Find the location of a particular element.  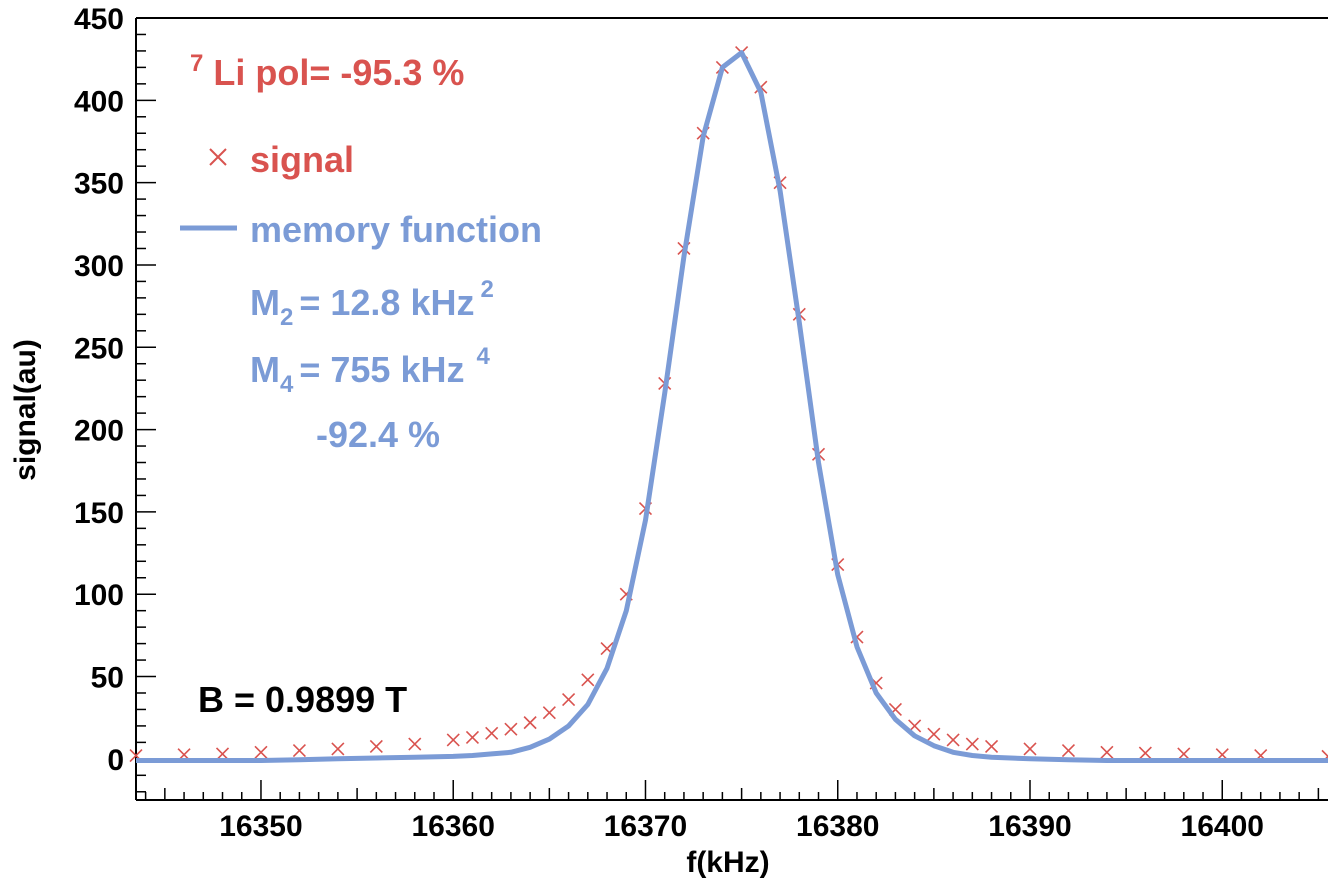

m2-subscript: 2 is located at coordinates (286, 317).